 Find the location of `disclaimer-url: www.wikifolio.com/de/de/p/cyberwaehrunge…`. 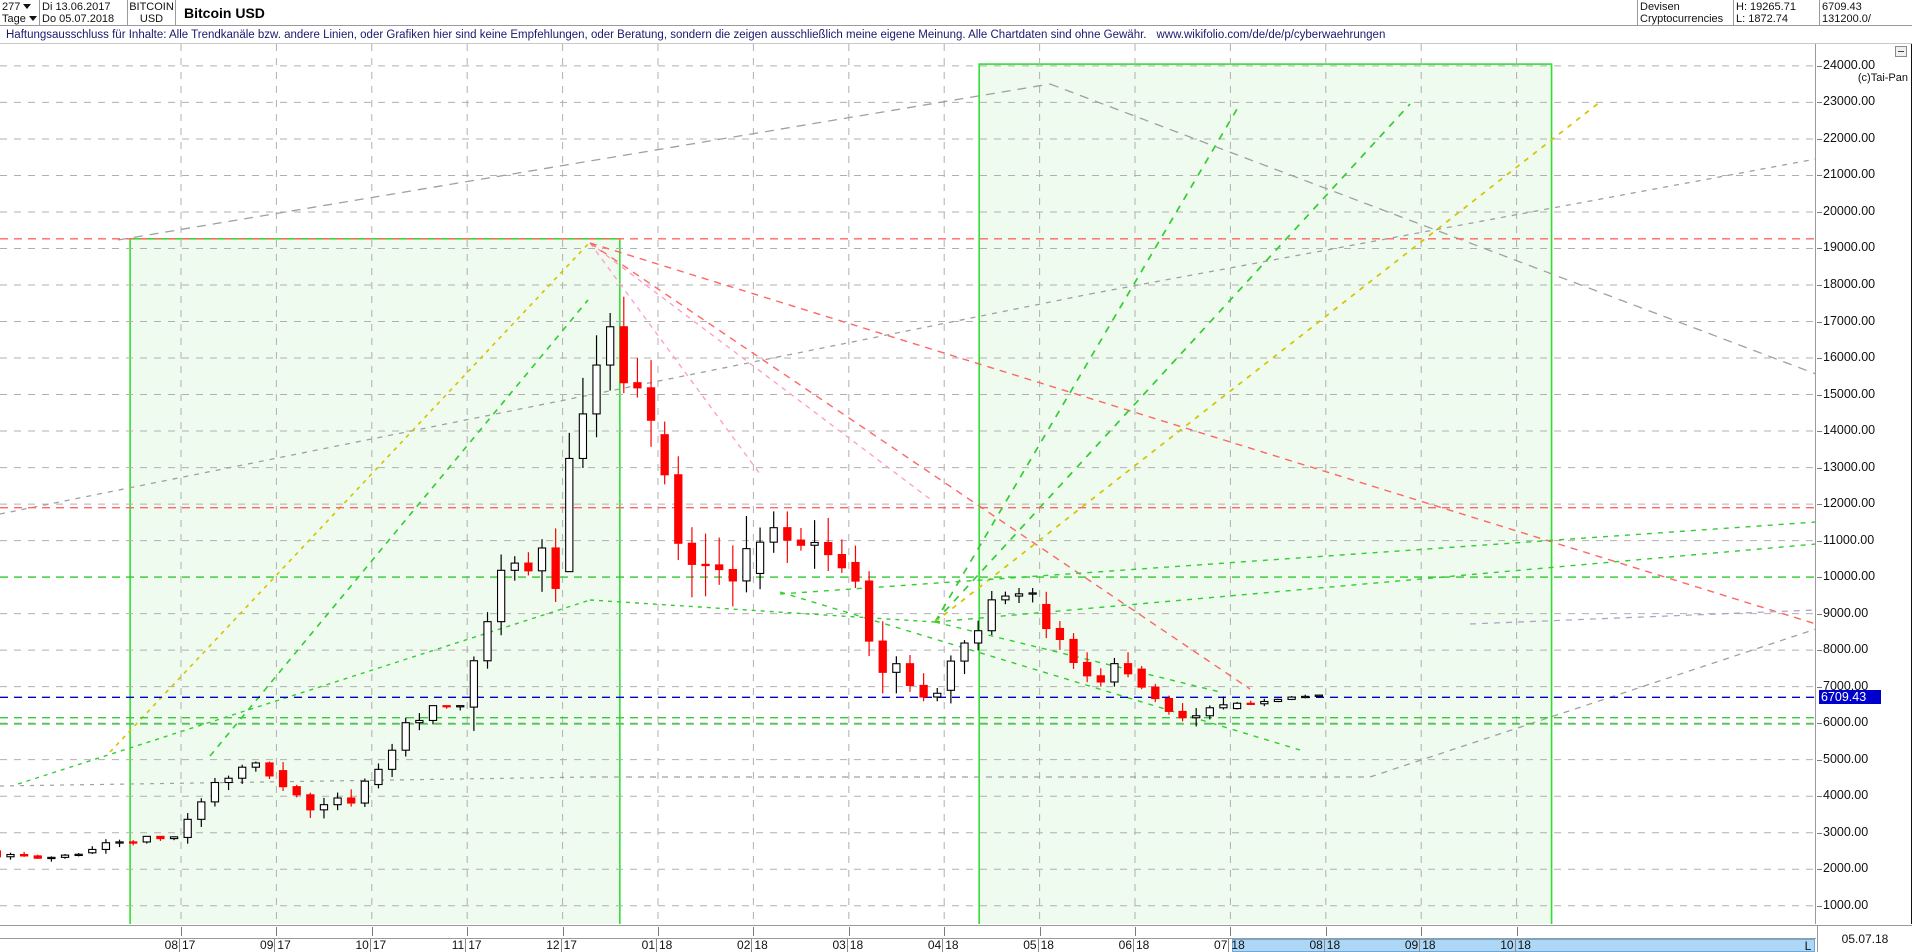

disclaimer-url: www.wikifolio.com/de/de/p/cyberwaehrunge… is located at coordinates (1271, 34).